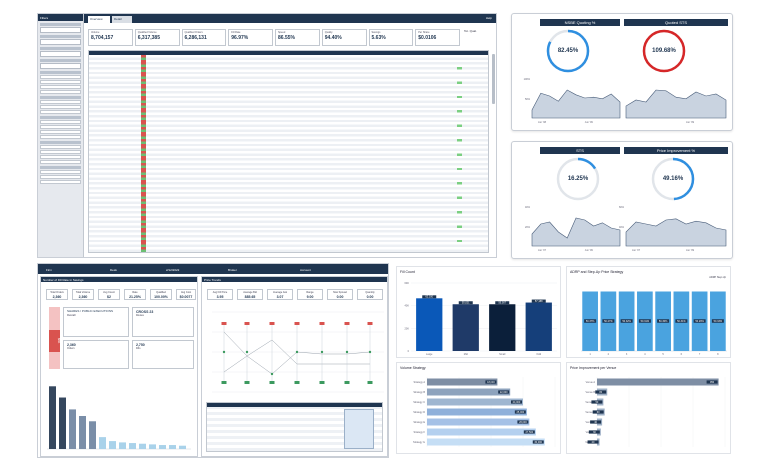 The image size is (780, 470). What do you see at coordinates (119, 418) in the screenshot?
I see `volume-bar-chart` at bounding box center [119, 418].